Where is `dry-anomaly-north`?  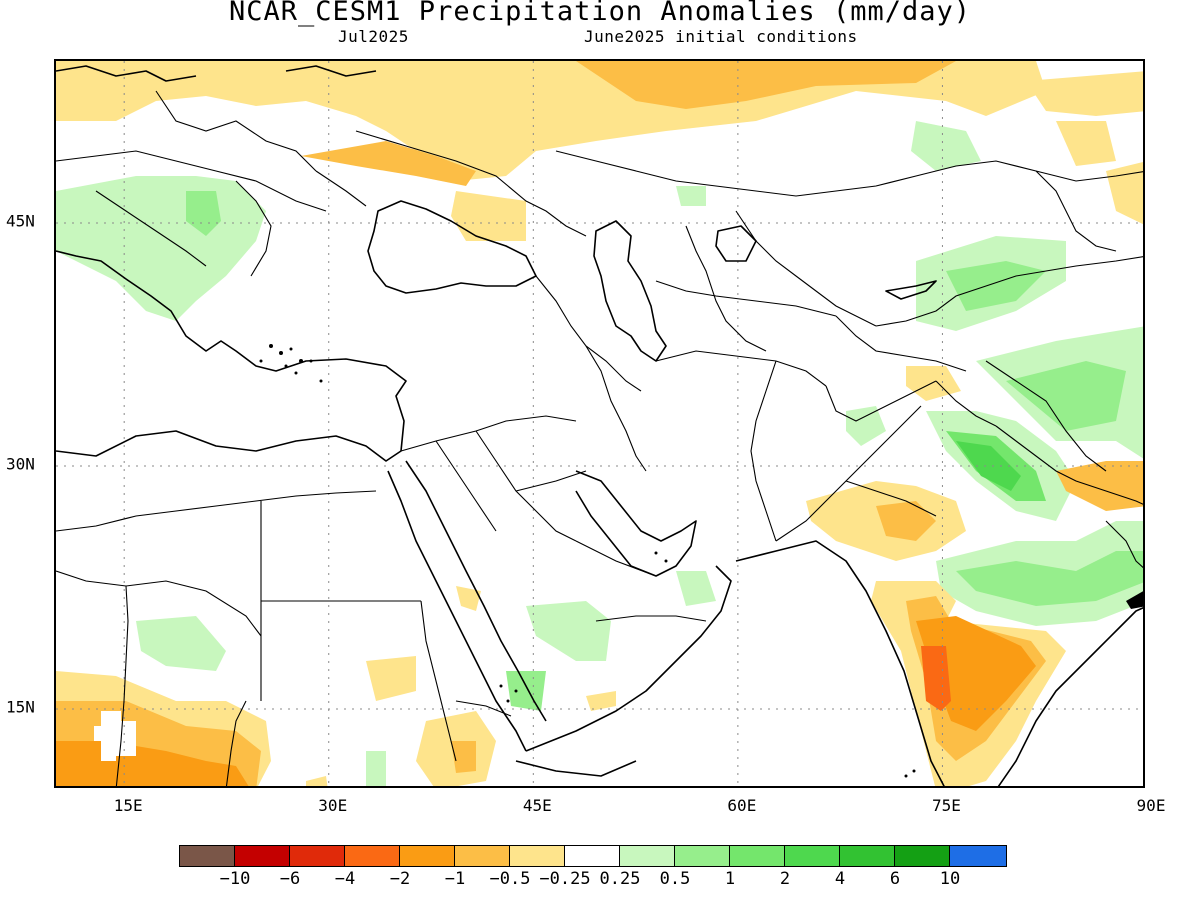
dry-anomaly-north is located at coordinates (551, 121).